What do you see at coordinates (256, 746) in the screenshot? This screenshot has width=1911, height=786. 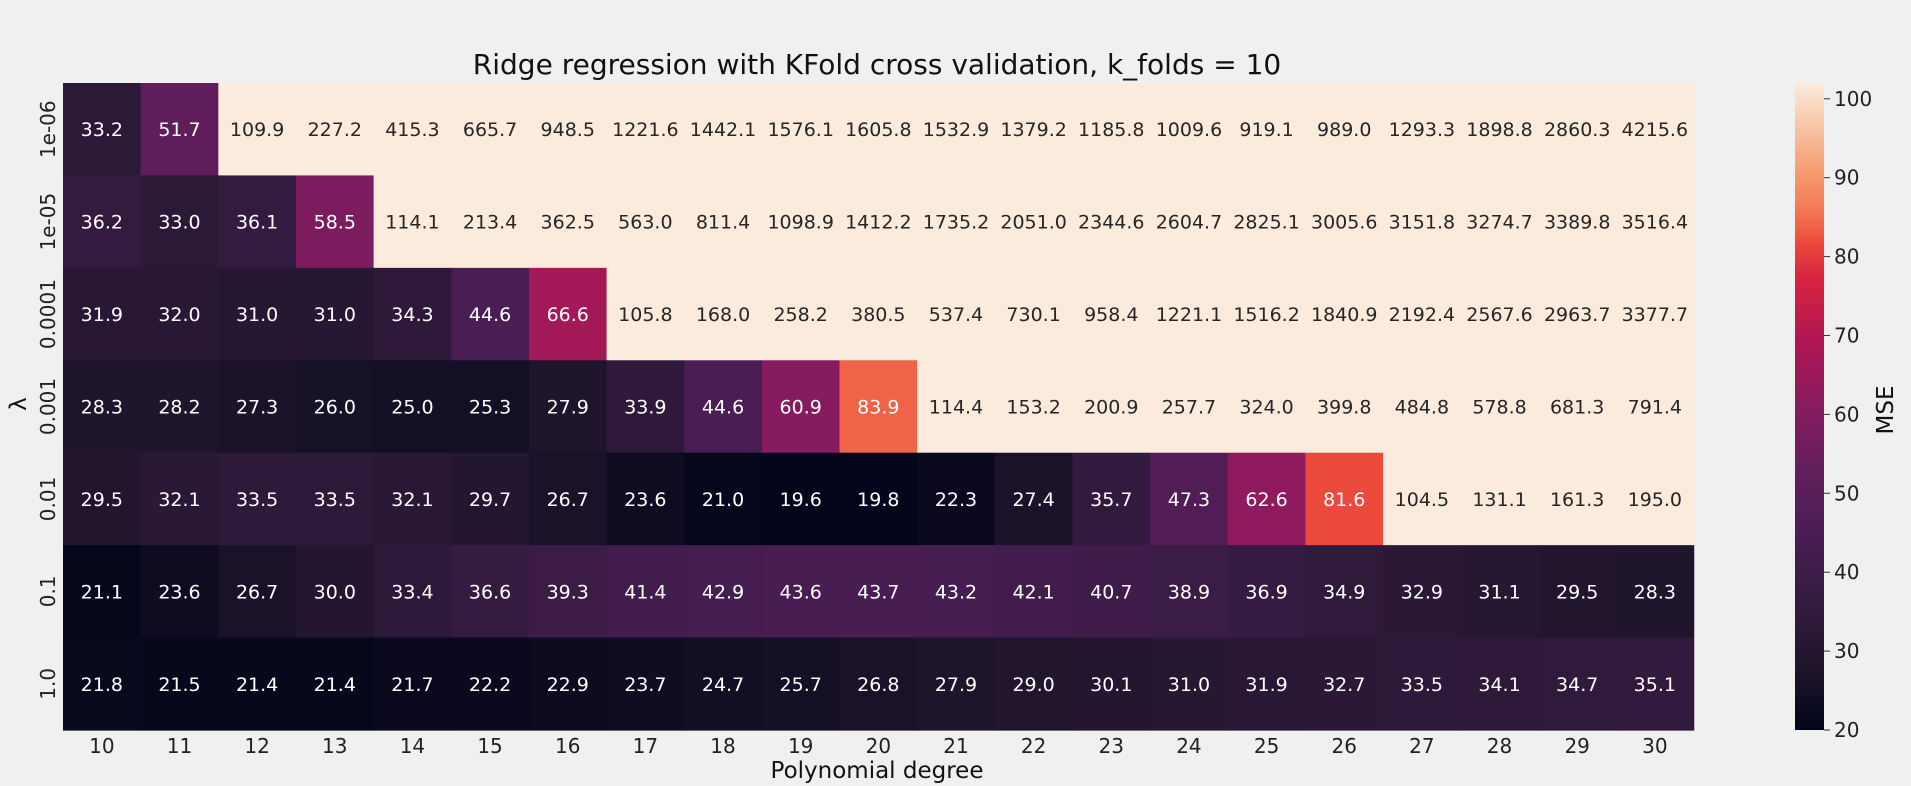 I see `x-tick-label: 12` at bounding box center [256, 746].